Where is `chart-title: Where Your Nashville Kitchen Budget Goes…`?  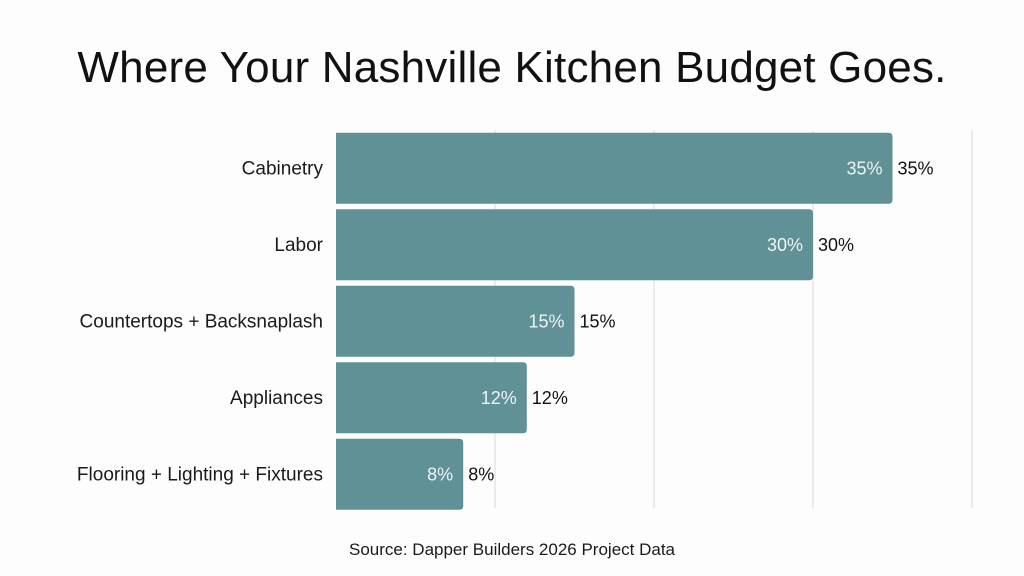
chart-title: Where Your Nashville Kitchen Budget Goes… is located at coordinates (512, 67).